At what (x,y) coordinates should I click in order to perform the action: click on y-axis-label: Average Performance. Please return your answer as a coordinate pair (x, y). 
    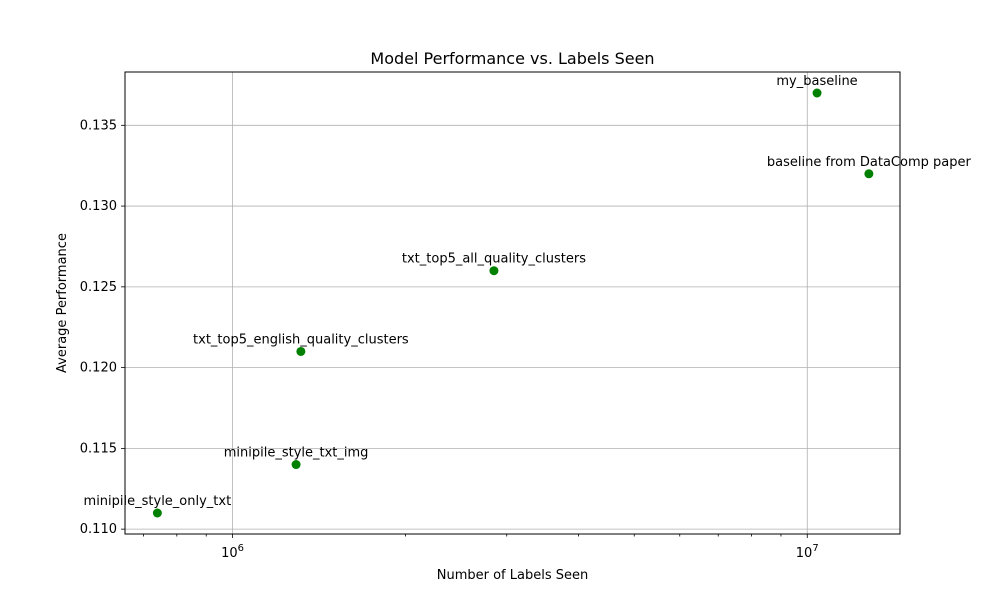
    Looking at the image, I should click on (62, 303).